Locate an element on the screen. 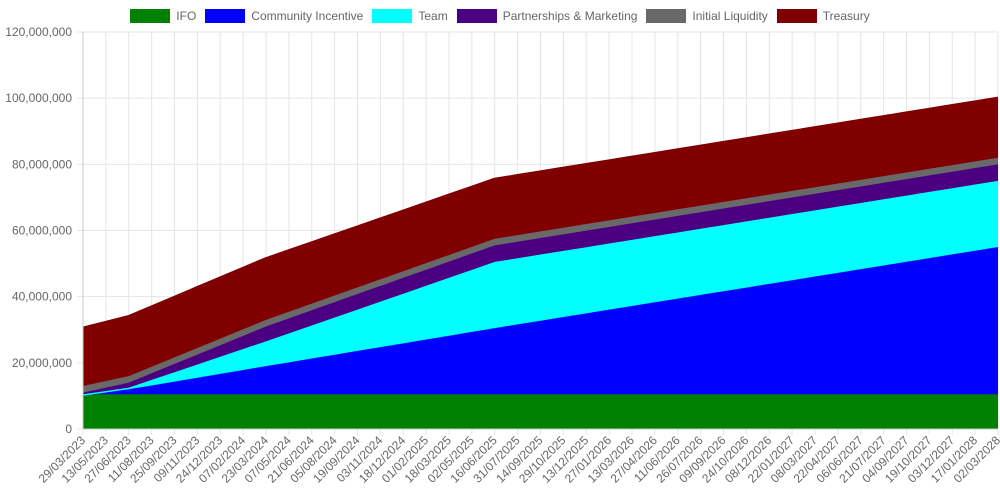  y-tick-label: 120,000,000 is located at coordinates (38, 32).